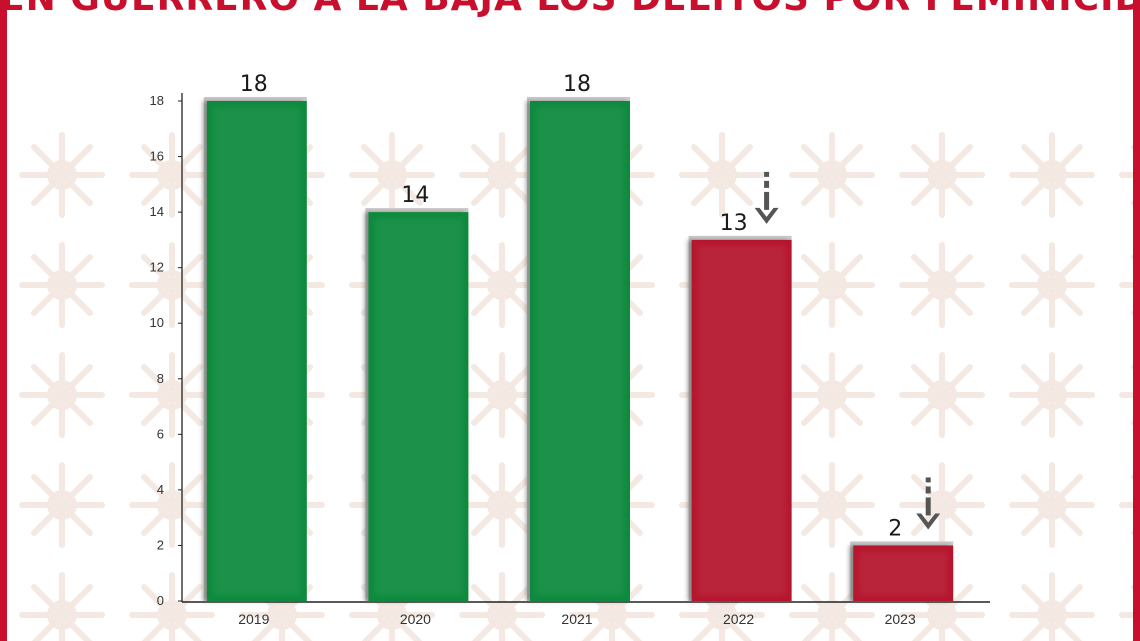  I want to click on data-label-2020: 14, so click(415, 195).